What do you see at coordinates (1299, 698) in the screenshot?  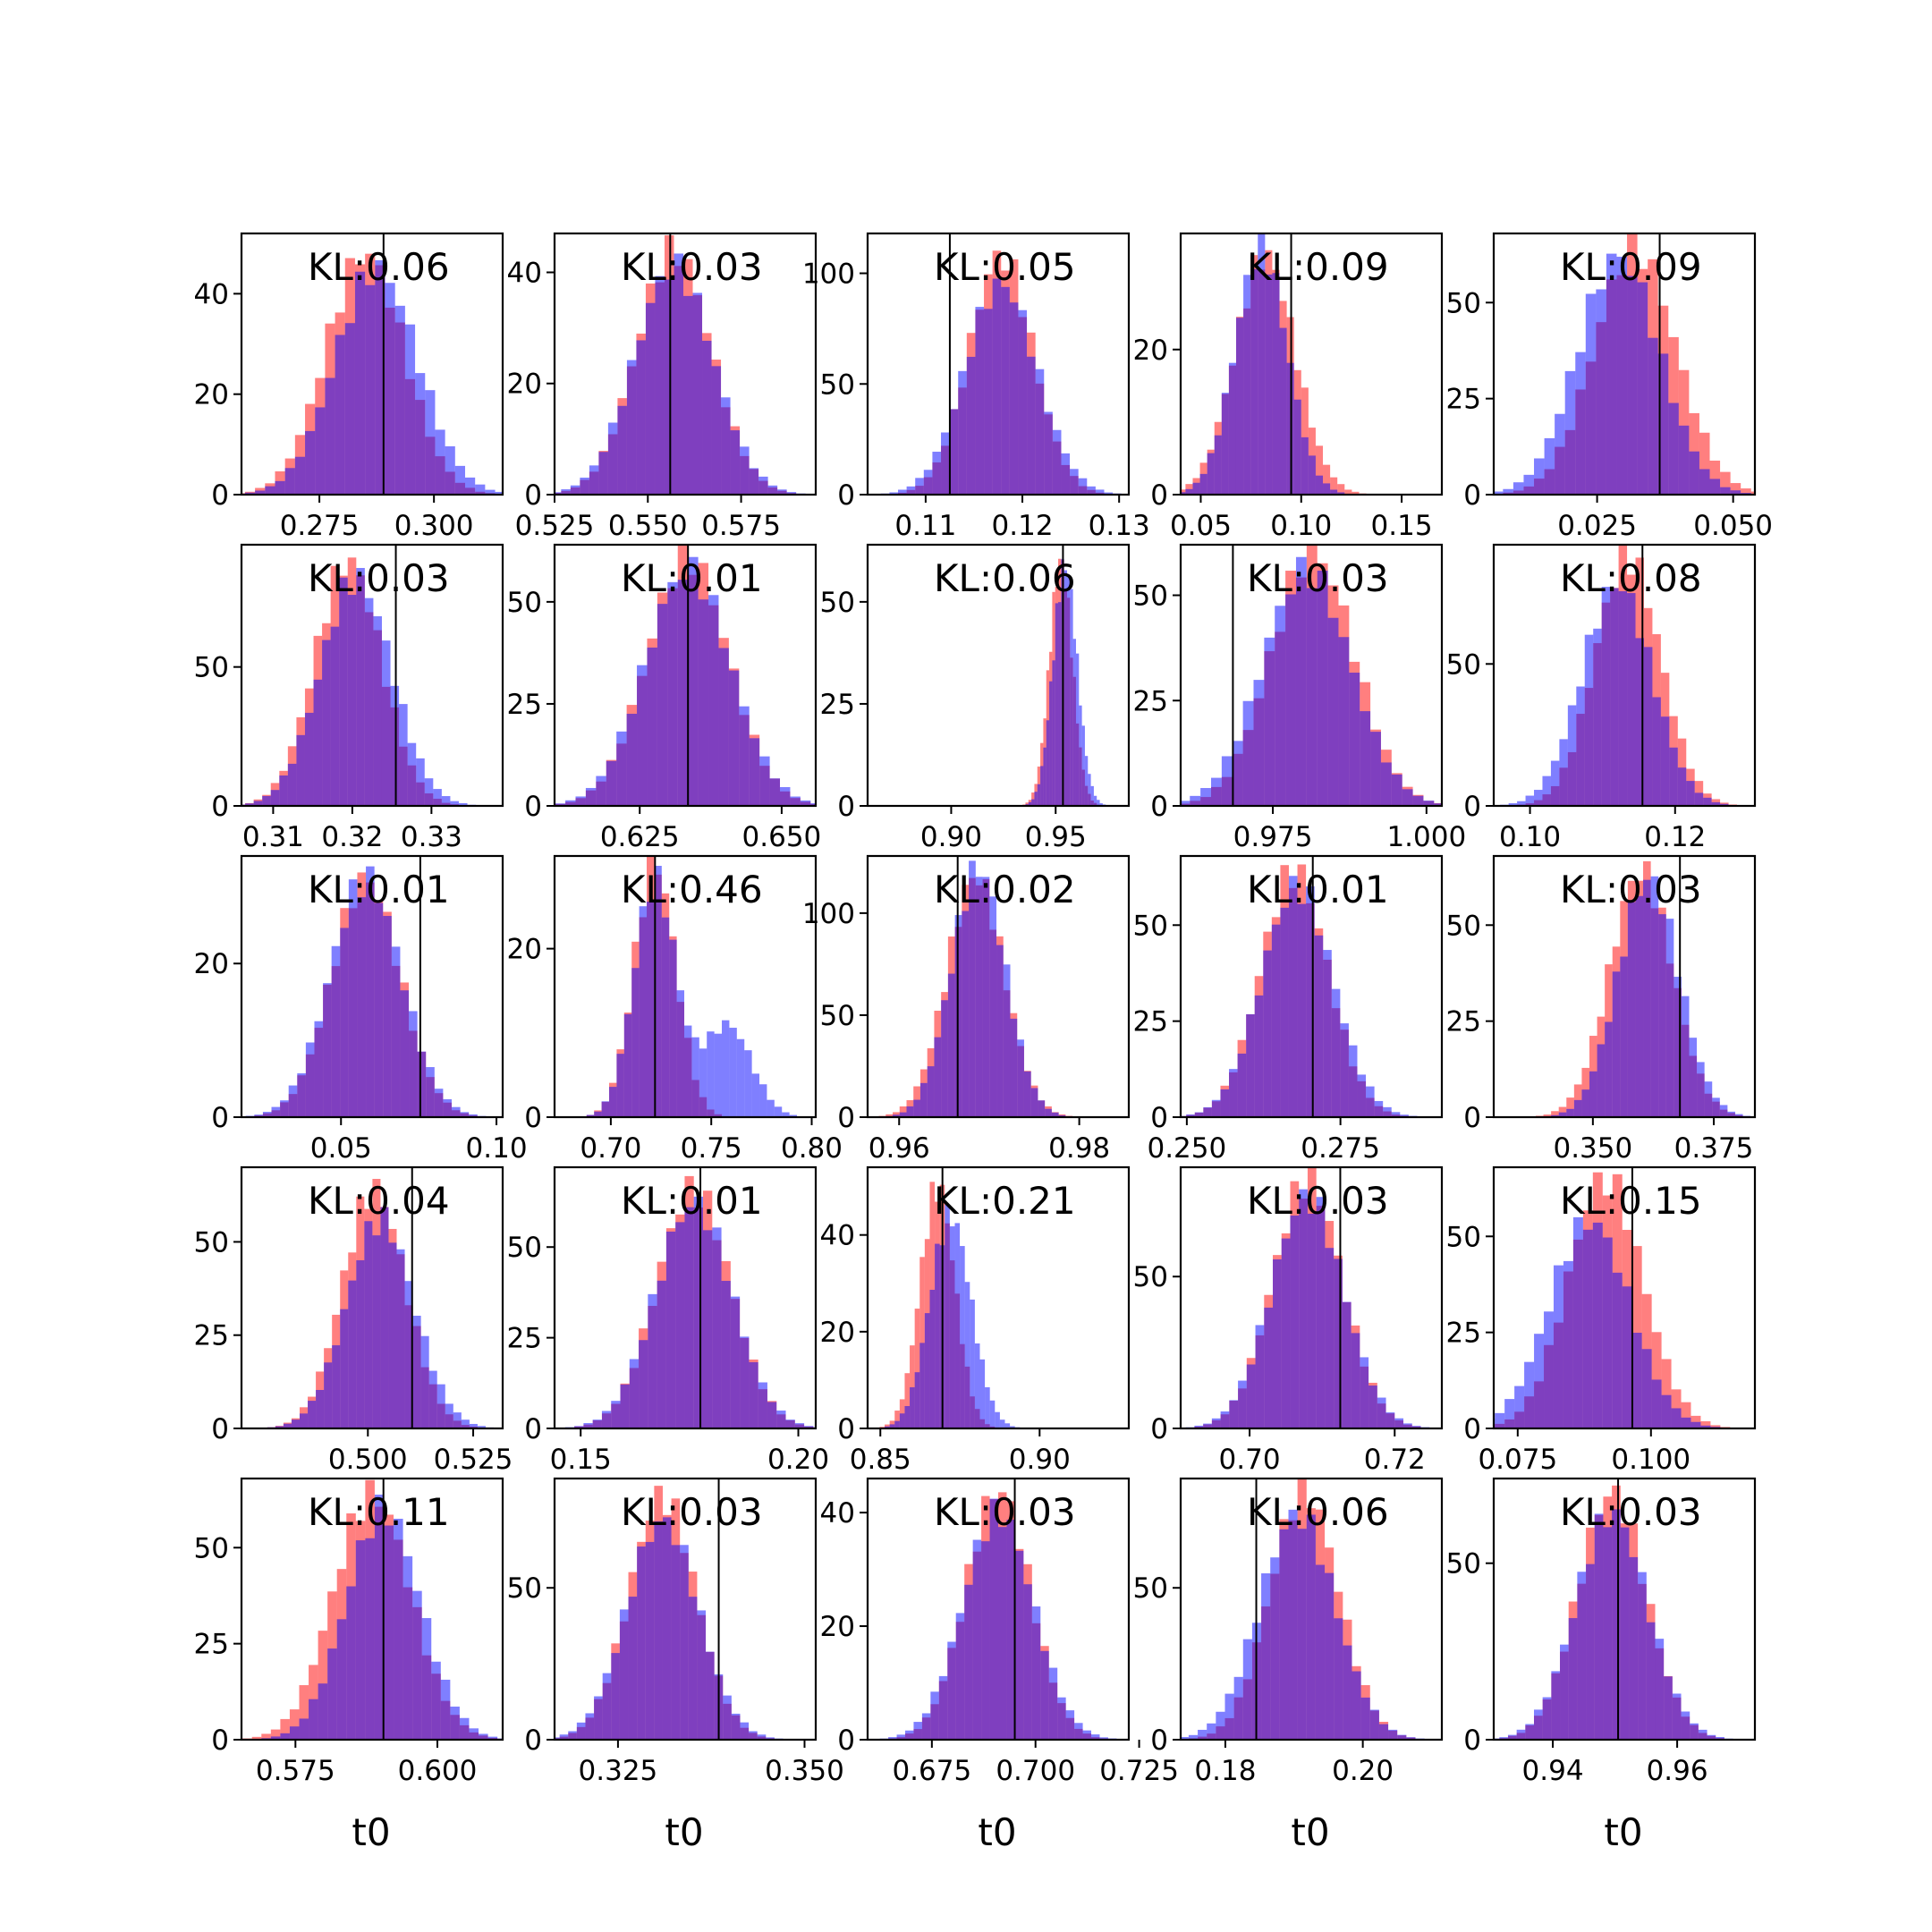 I see `subplot-1-3: 0 25 50 0.975 1.000 KL:0.03` at bounding box center [1299, 698].